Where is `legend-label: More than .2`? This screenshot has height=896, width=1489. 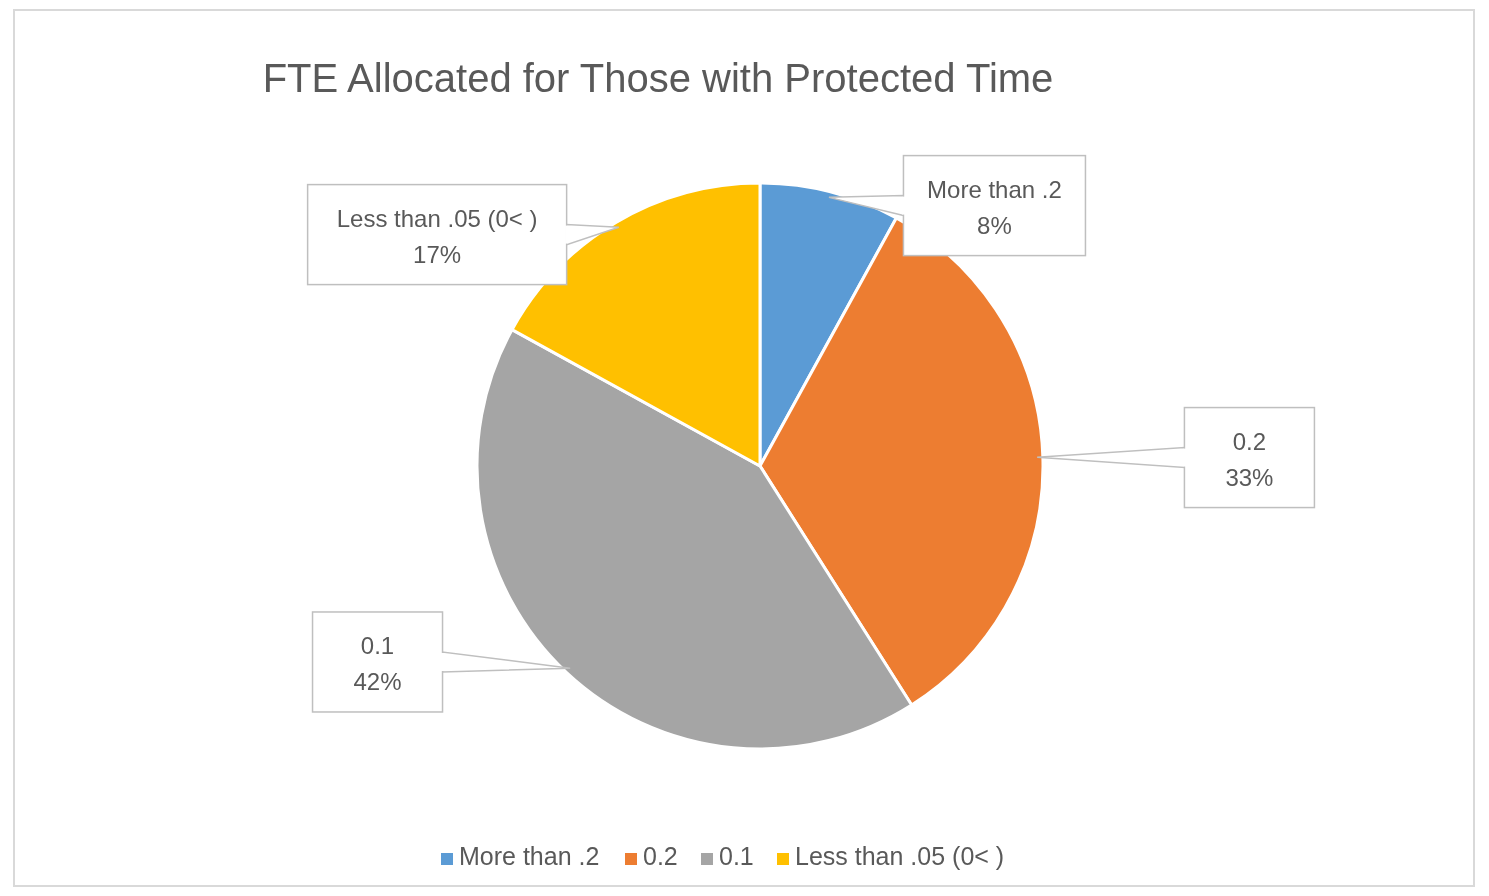
legend-label: More than .2 is located at coordinates (529, 856).